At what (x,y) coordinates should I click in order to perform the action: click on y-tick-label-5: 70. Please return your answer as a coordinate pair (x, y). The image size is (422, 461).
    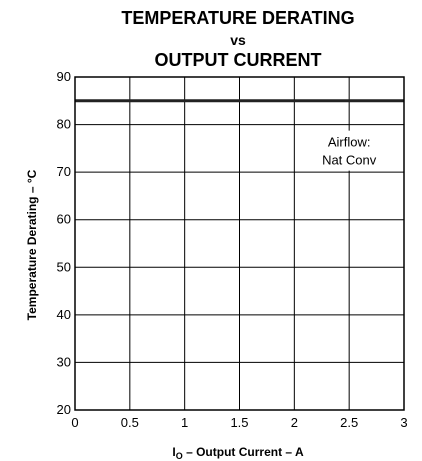
    Looking at the image, I should click on (64, 171).